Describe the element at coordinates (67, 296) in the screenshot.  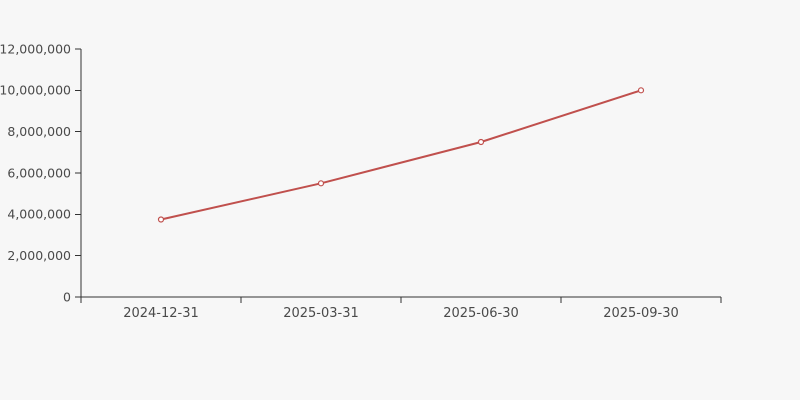
I see `y-axis-tick-label: 0` at that location.